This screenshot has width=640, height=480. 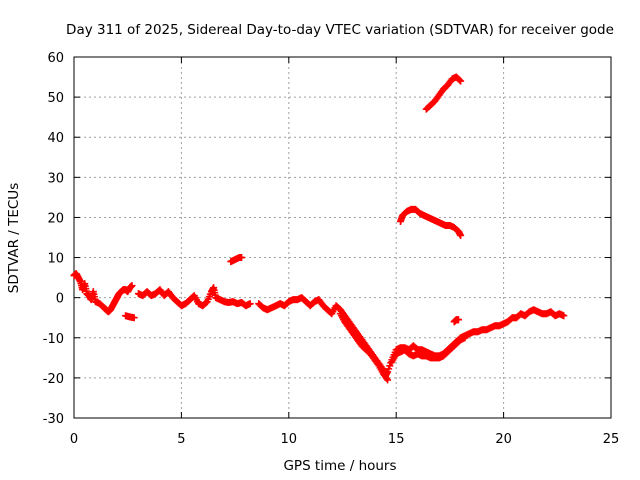 What do you see at coordinates (53, 379) in the screenshot?
I see `y-tick-label: -20` at bounding box center [53, 379].